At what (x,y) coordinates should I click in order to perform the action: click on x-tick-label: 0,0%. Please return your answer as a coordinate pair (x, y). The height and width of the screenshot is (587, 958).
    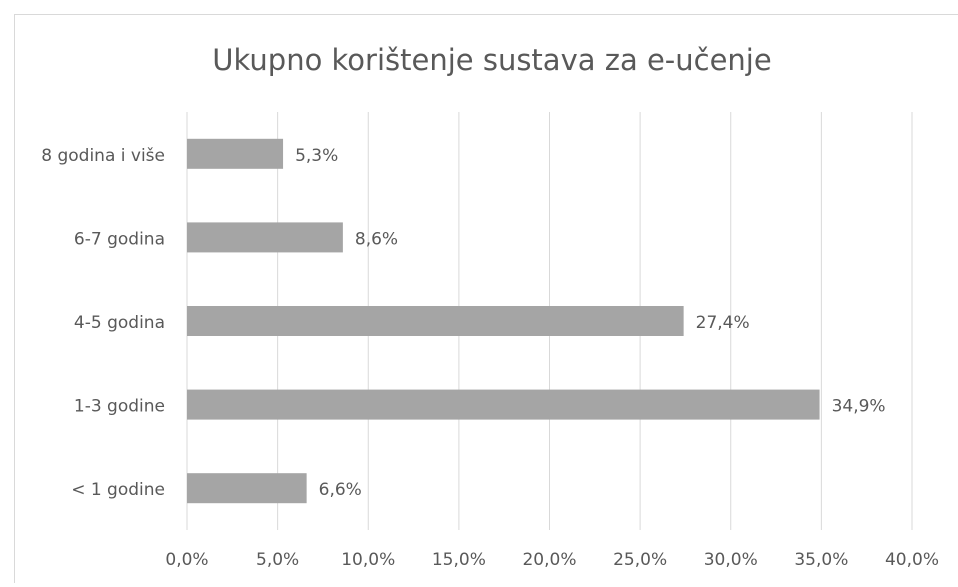
    Looking at the image, I should click on (186, 560).